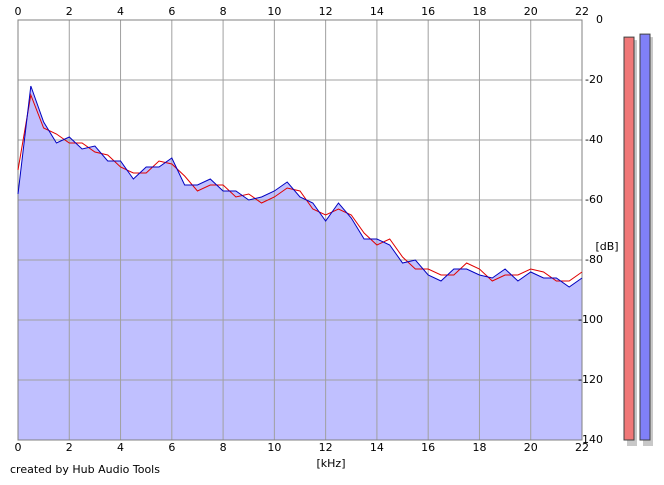 This screenshot has height=485, width=664. What do you see at coordinates (223, 447) in the screenshot?
I see `x-tick-label-bottom: 8` at bounding box center [223, 447].